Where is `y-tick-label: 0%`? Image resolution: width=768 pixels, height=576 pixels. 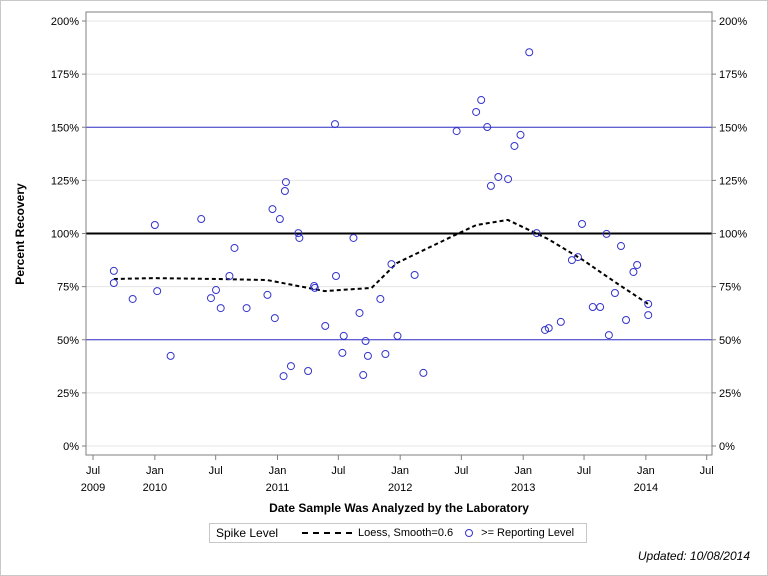
y-tick-label: 0% is located at coordinates (71, 447).